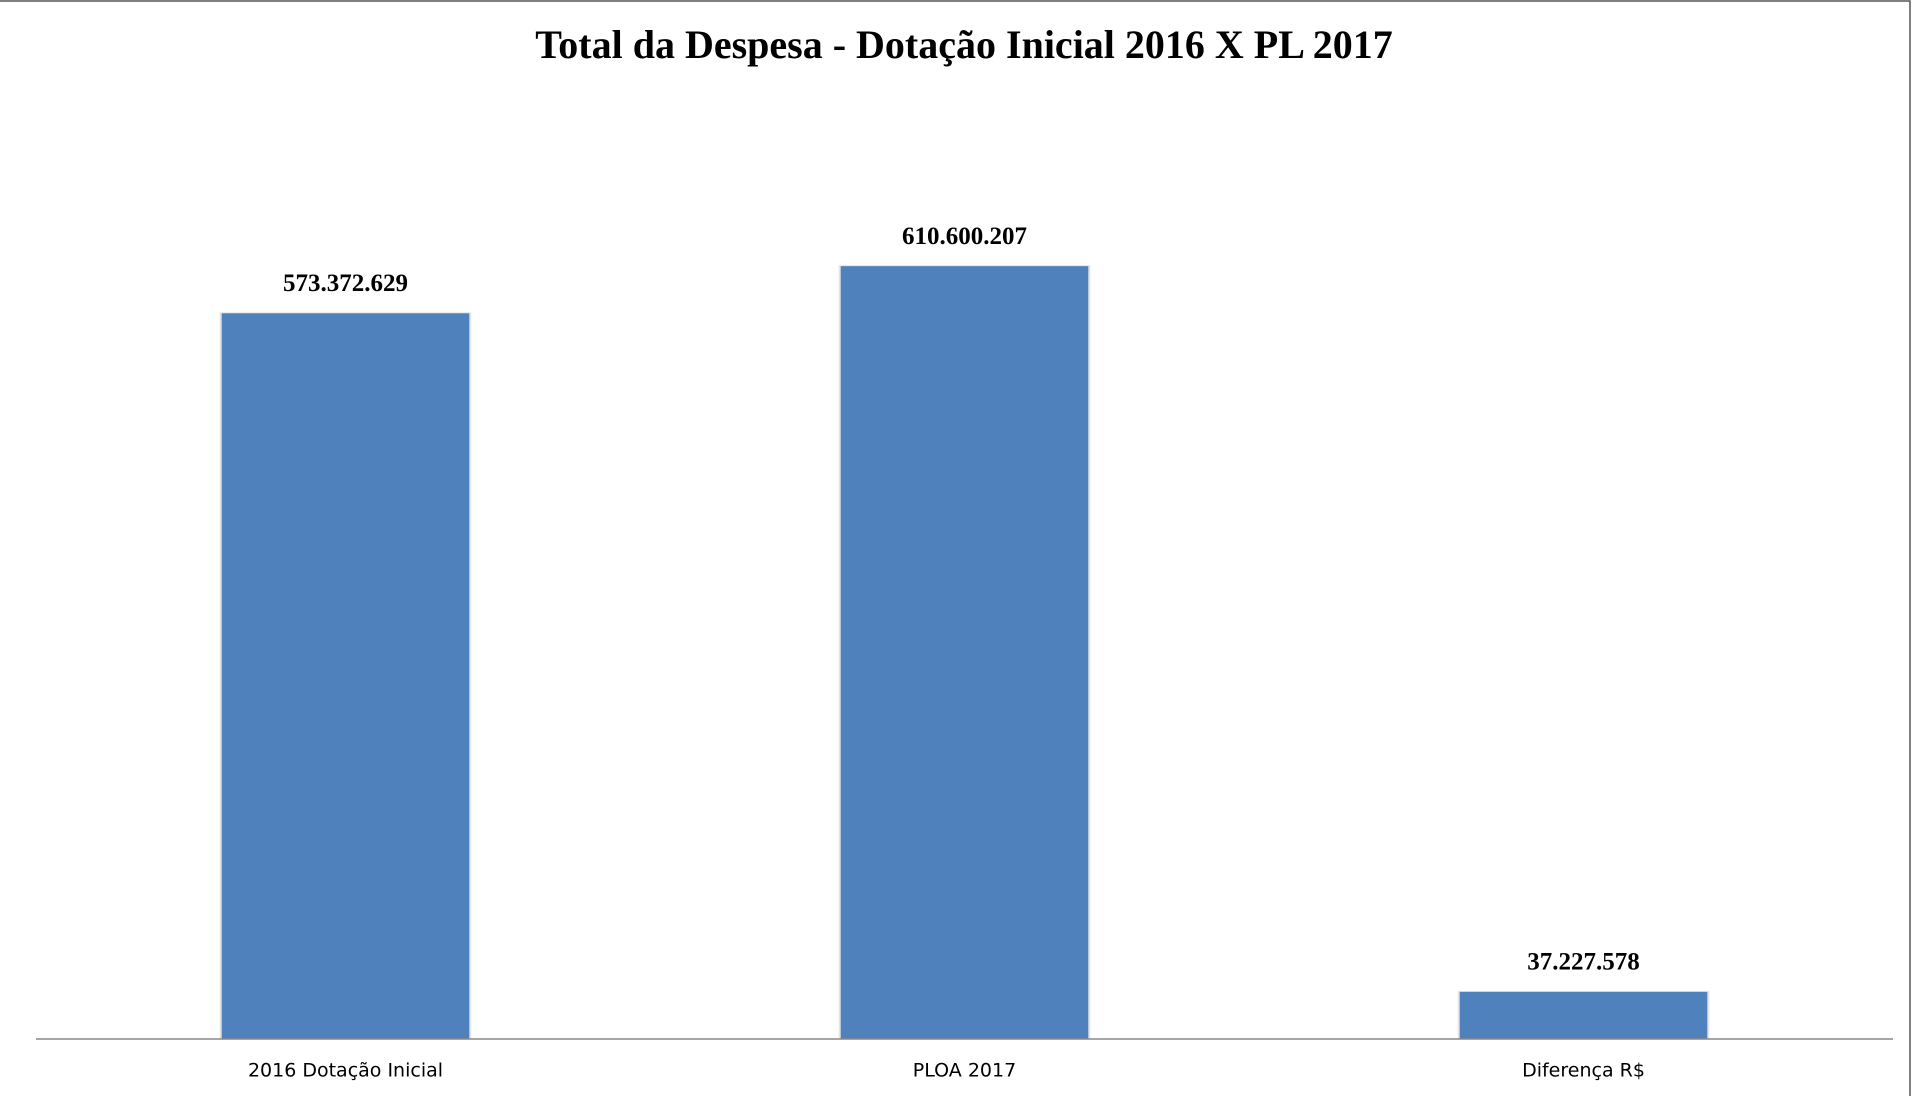  Describe the element at coordinates (345, 1071) in the screenshot. I see `x-tick-label: 2016 Dotação Inicial` at that location.